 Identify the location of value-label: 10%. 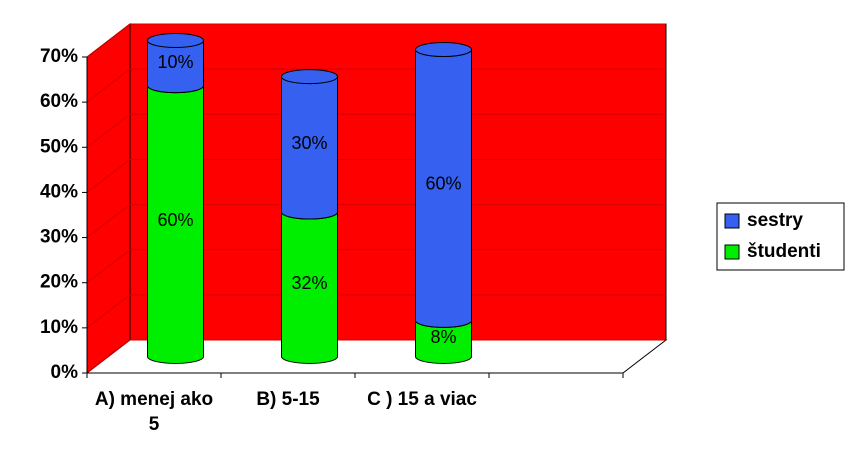
(175, 62).